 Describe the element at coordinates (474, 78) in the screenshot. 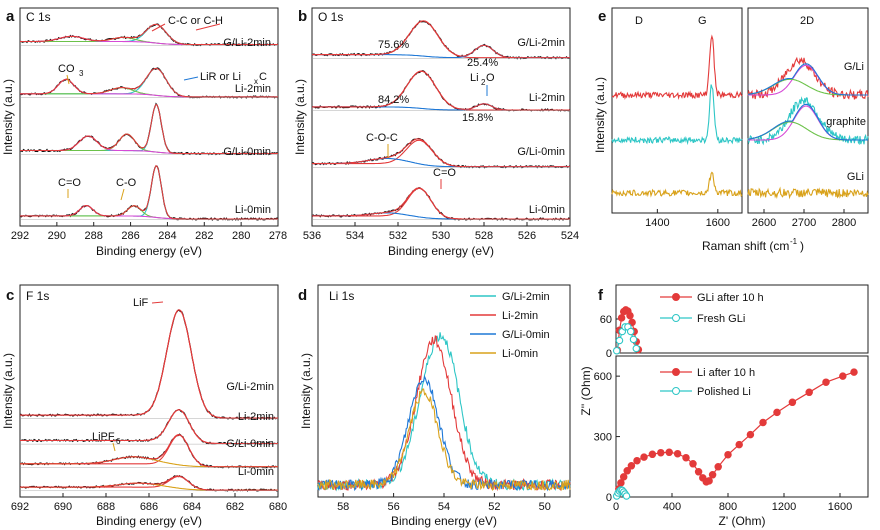

I see `panel-b-ann-li: Li` at that location.